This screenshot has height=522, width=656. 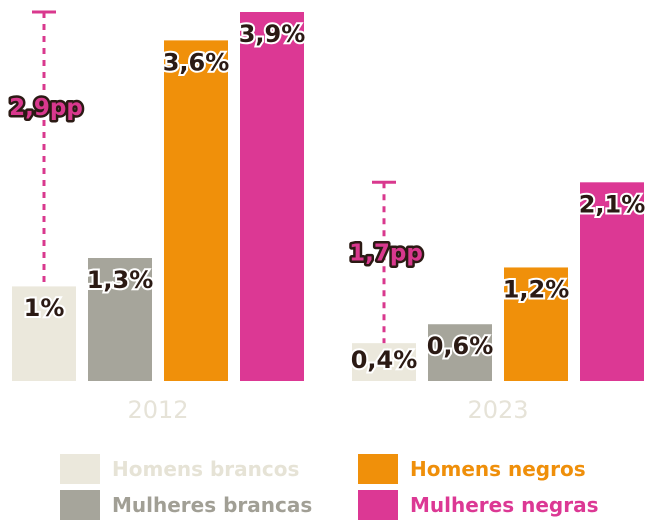 What do you see at coordinates (206, 469) in the screenshot?
I see `legend-label: Homens brancos` at bounding box center [206, 469].